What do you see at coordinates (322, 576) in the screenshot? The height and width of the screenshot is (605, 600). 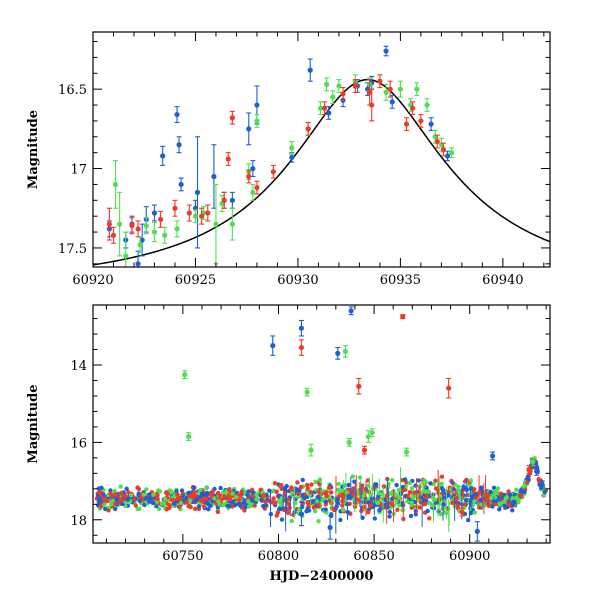 I see `x-axis-label: HJD−2400000` at bounding box center [322, 576].